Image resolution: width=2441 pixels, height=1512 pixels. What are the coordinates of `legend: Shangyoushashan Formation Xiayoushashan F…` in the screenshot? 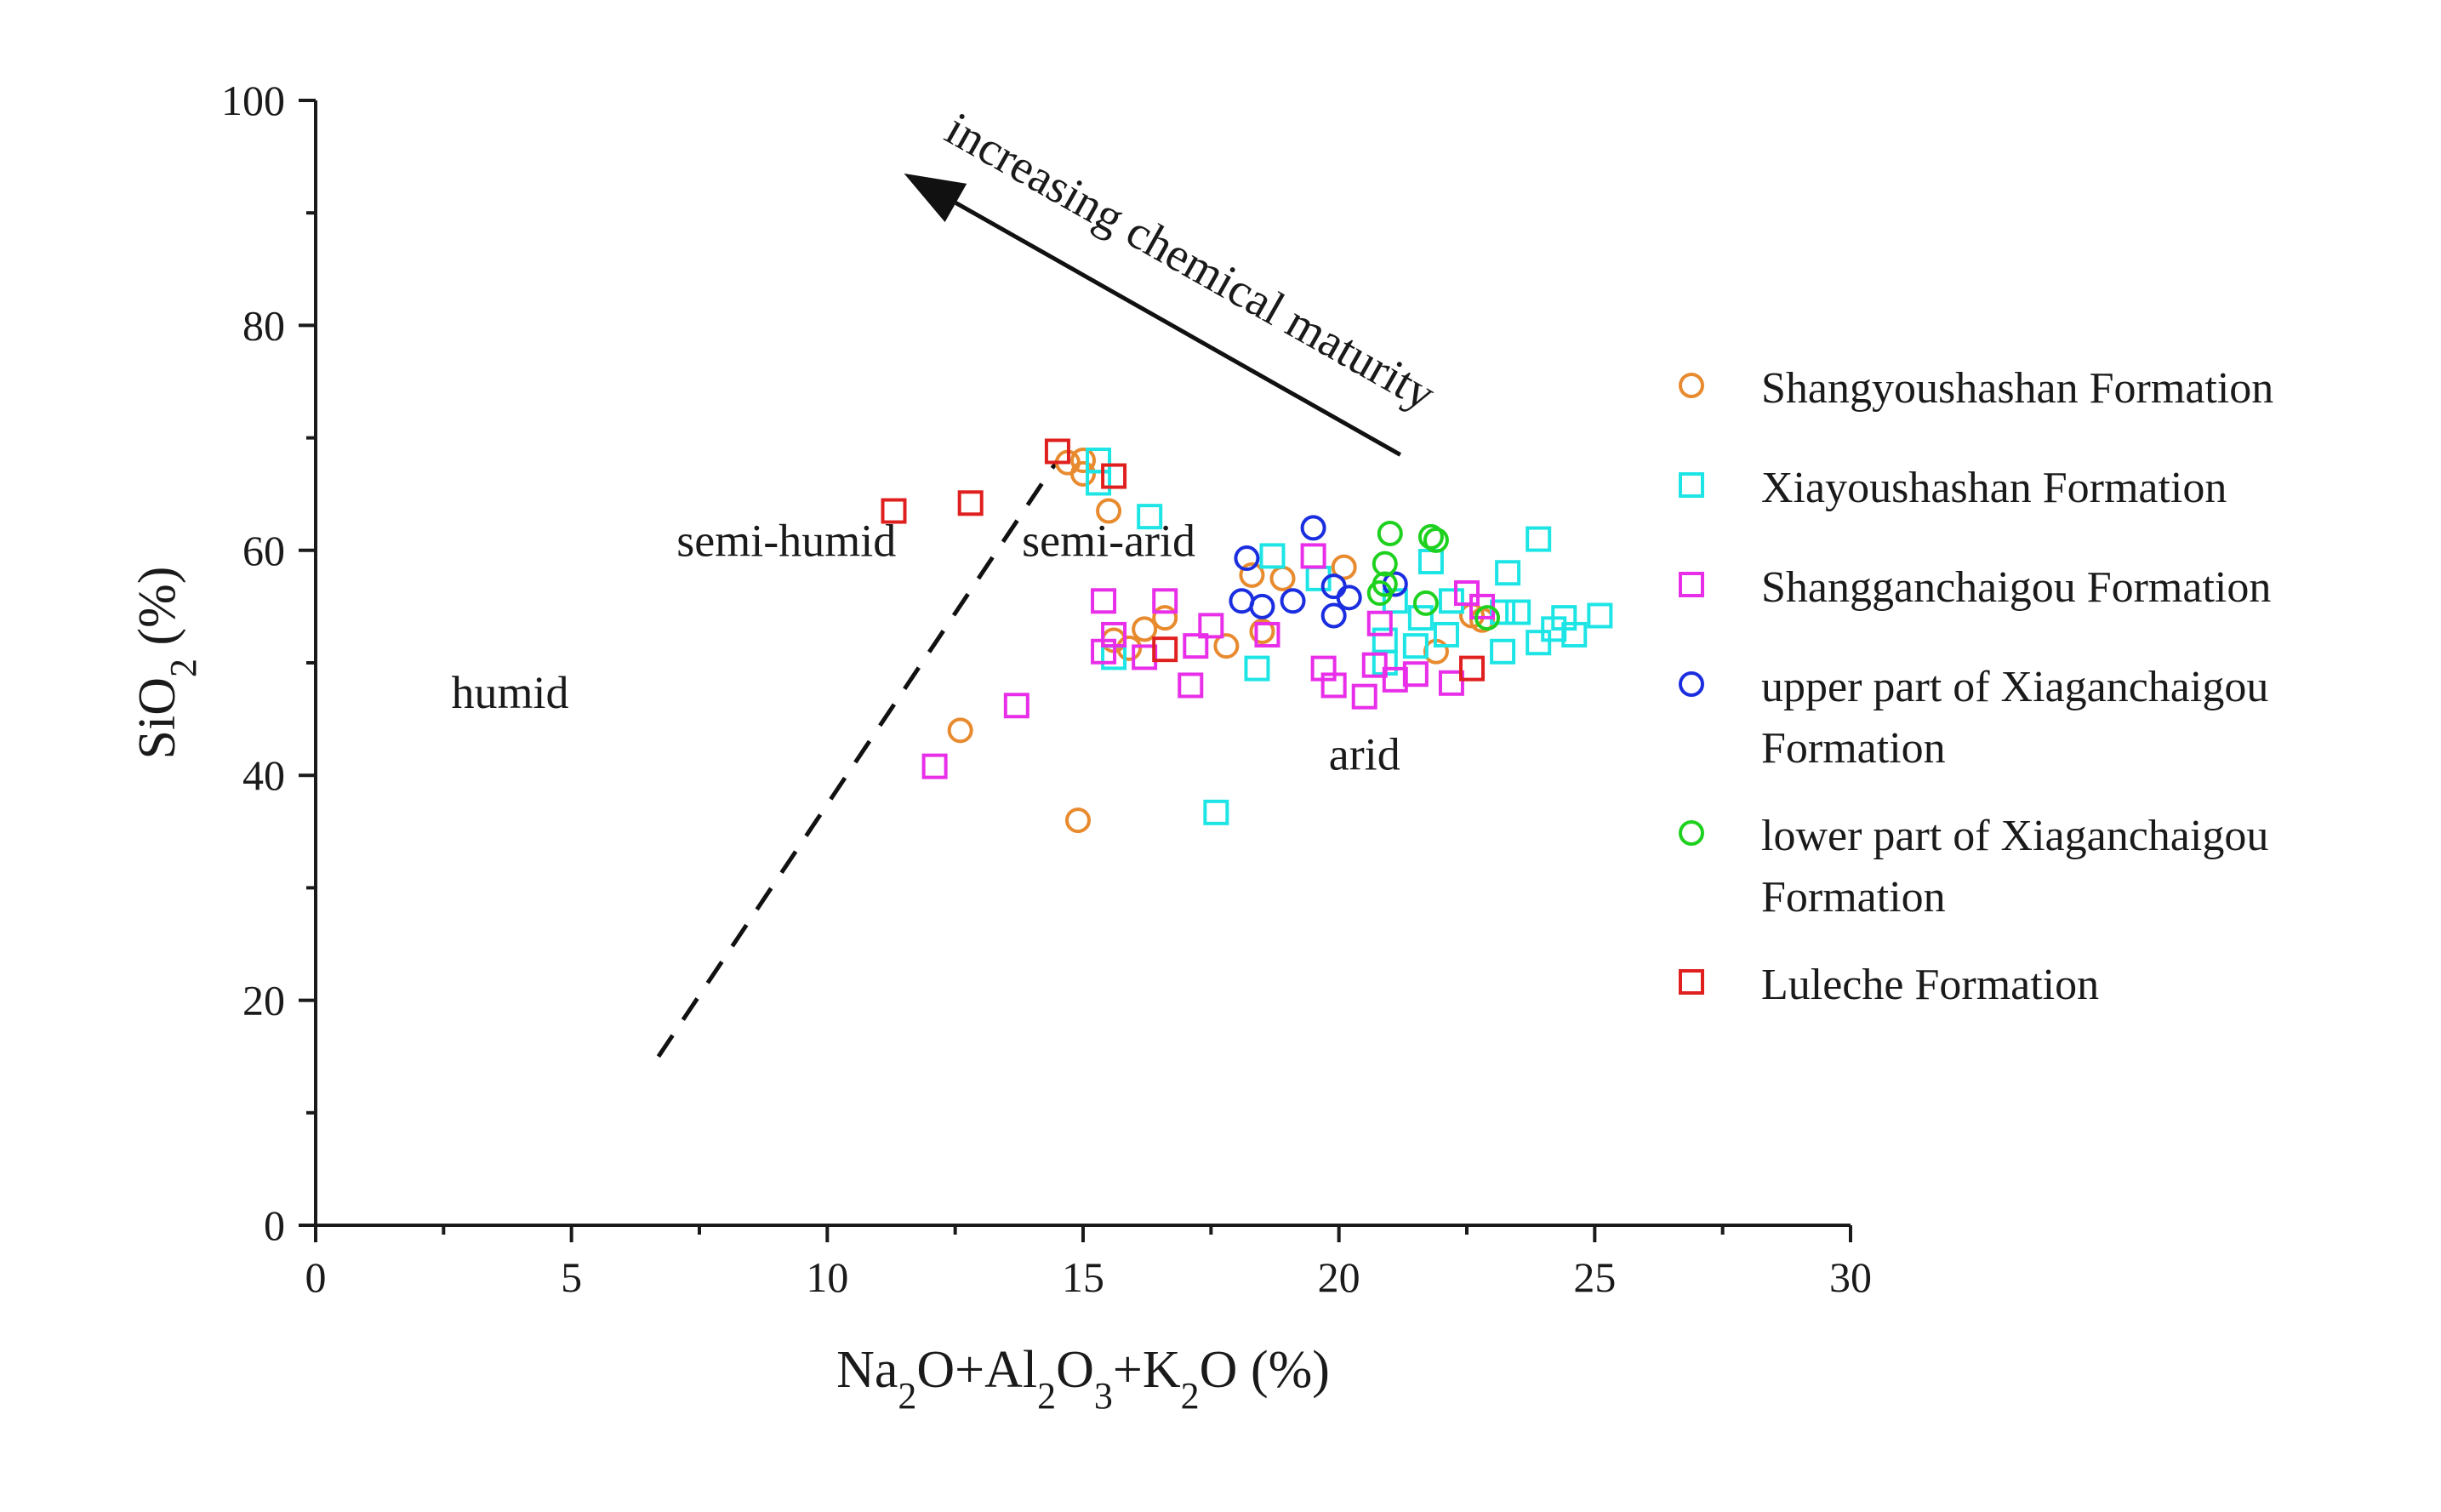 It's located at (1976, 686).